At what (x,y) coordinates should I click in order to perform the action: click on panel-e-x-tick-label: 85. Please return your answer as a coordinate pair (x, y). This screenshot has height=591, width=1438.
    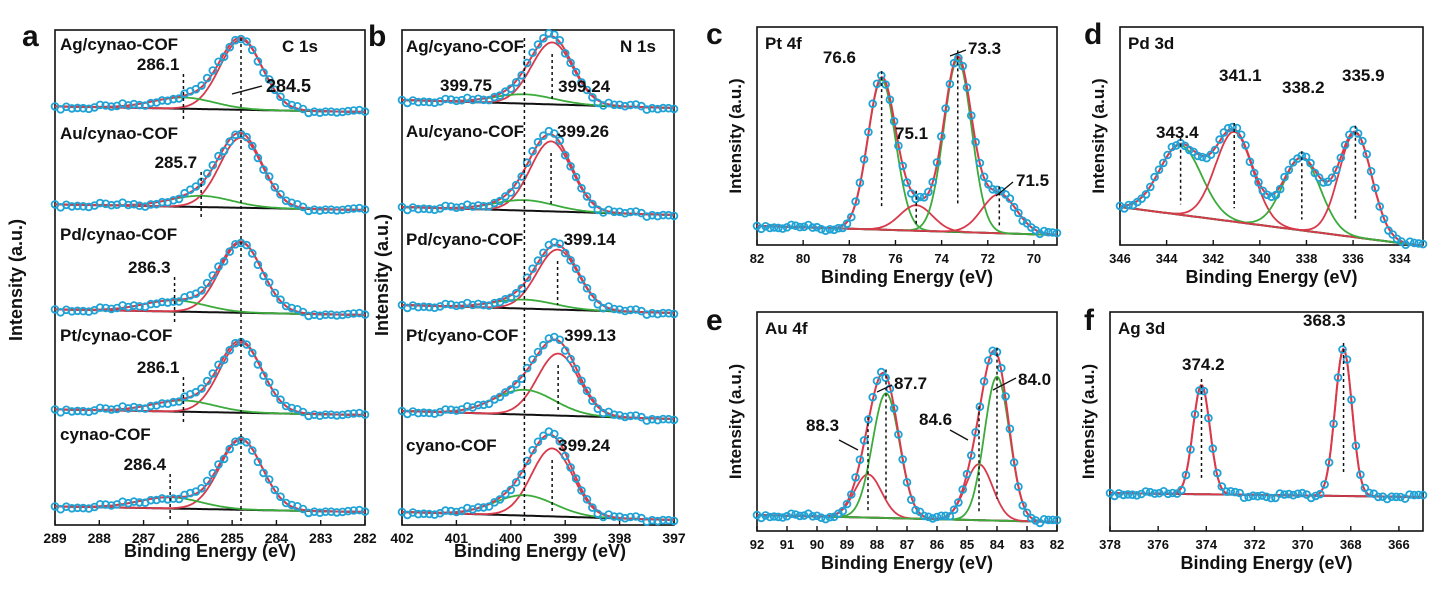
    Looking at the image, I should click on (967, 544).